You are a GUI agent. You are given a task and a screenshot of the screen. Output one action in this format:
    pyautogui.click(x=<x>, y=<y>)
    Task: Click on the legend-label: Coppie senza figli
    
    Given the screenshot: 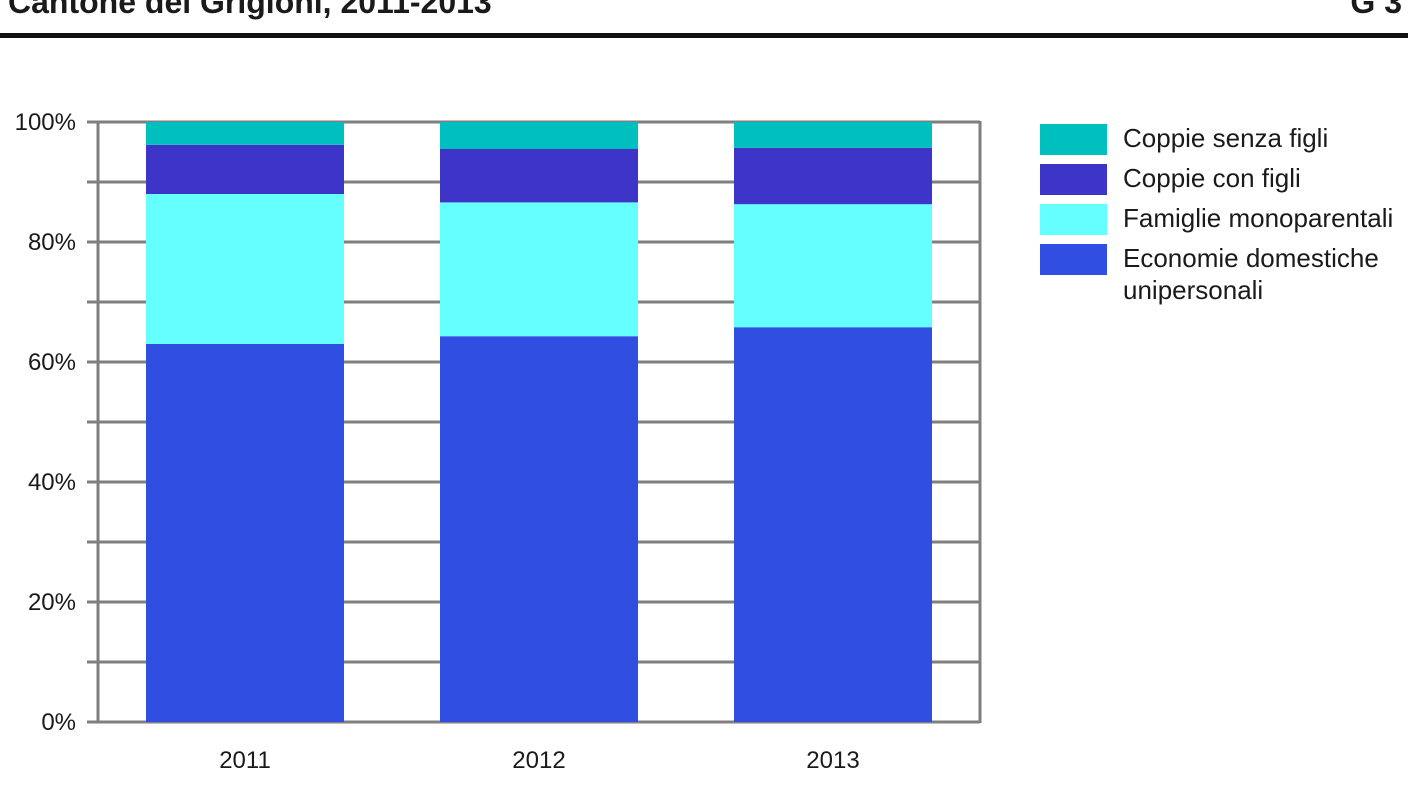 What is the action you would take?
    pyautogui.click(x=1226, y=138)
    